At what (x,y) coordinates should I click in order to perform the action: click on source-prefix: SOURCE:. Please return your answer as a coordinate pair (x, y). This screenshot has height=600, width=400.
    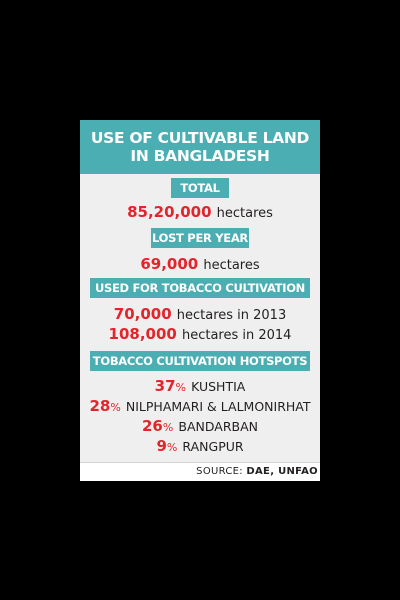
    Looking at the image, I should click on (219, 471).